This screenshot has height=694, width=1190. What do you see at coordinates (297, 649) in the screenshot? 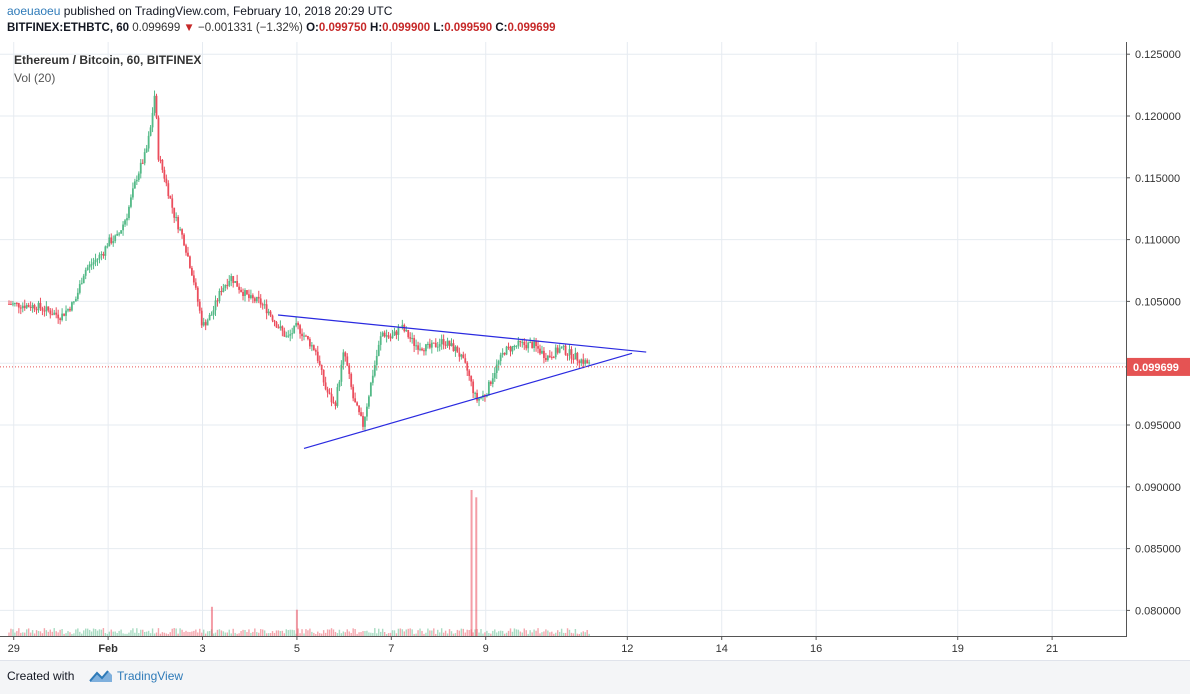
I see `time-tick-label: 5` at bounding box center [297, 649].